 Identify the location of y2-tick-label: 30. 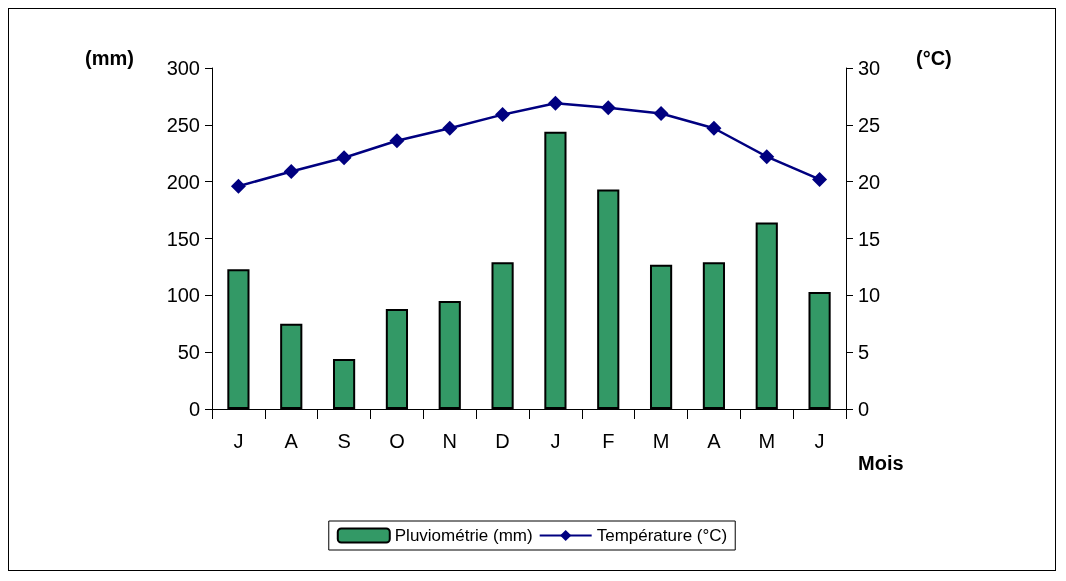
(869, 68).